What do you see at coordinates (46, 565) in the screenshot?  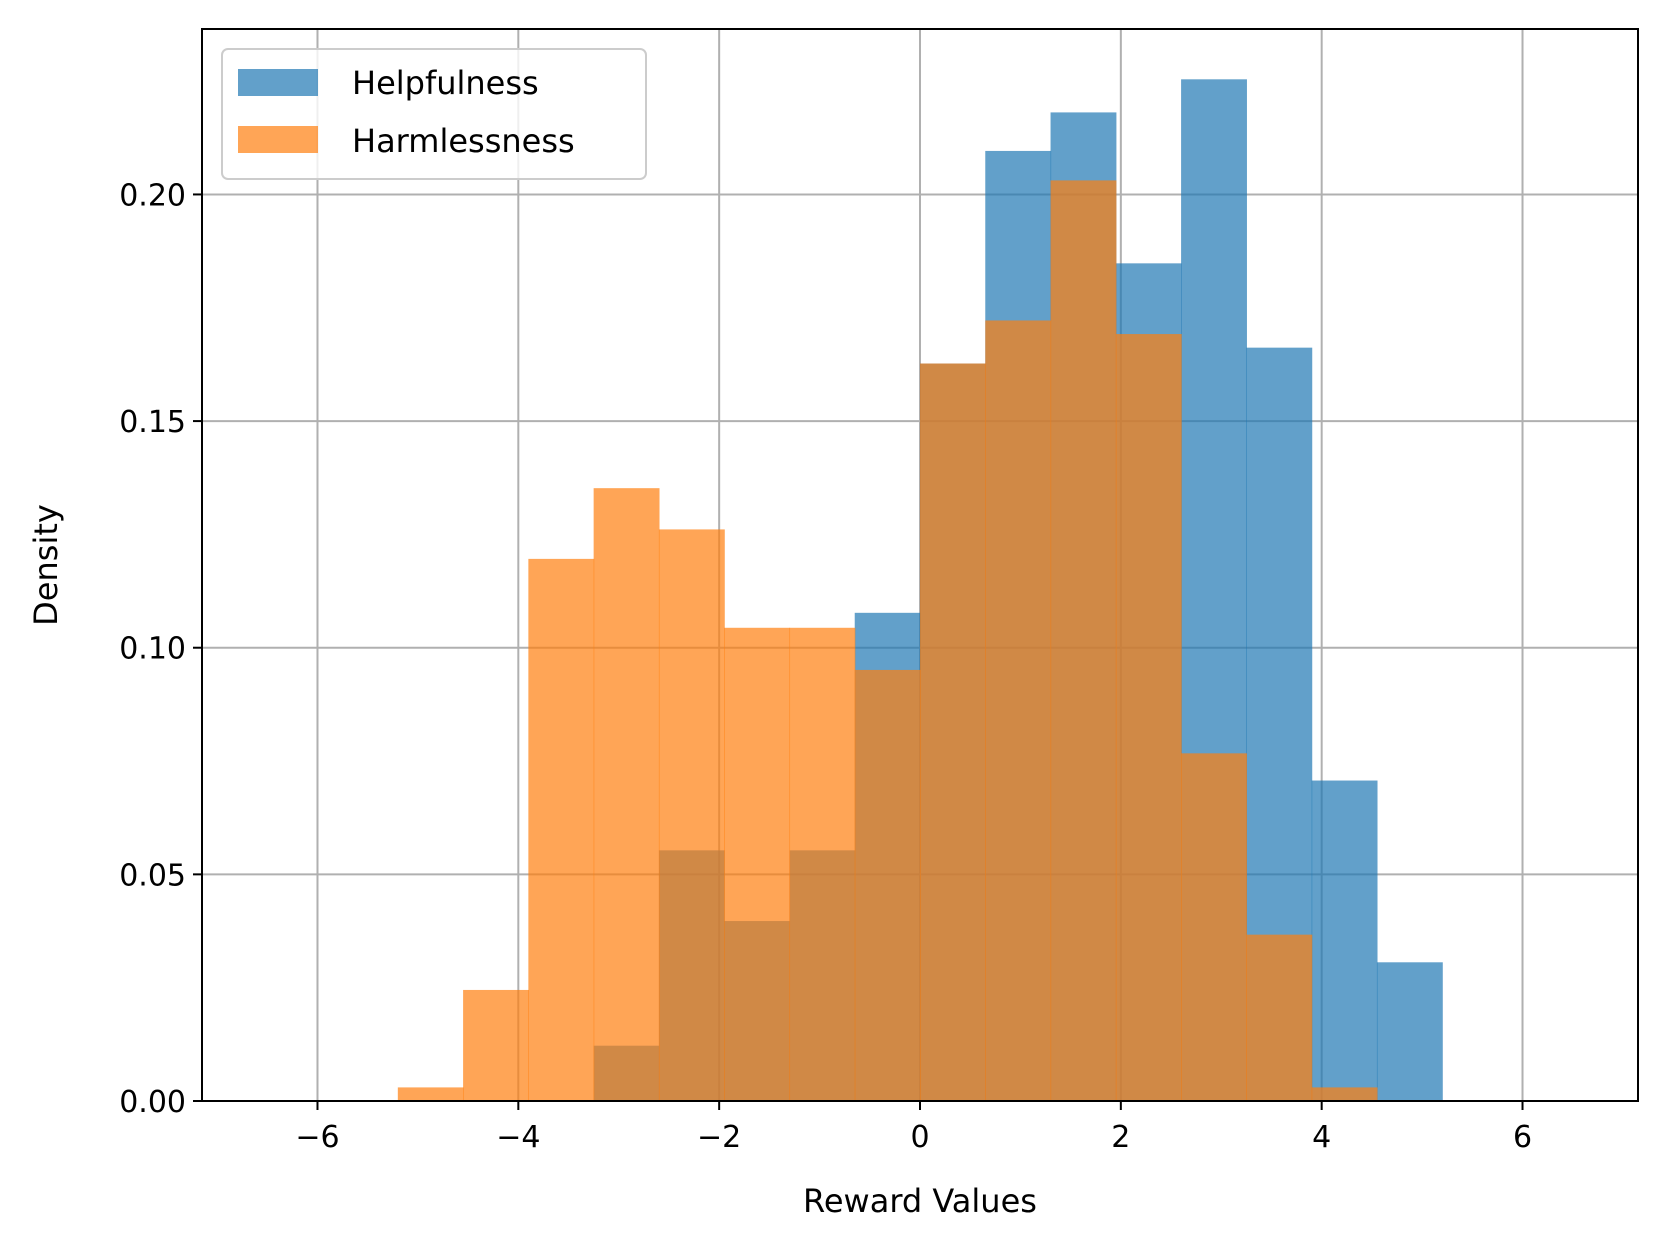 I see `y-axis-label: Density` at bounding box center [46, 565].